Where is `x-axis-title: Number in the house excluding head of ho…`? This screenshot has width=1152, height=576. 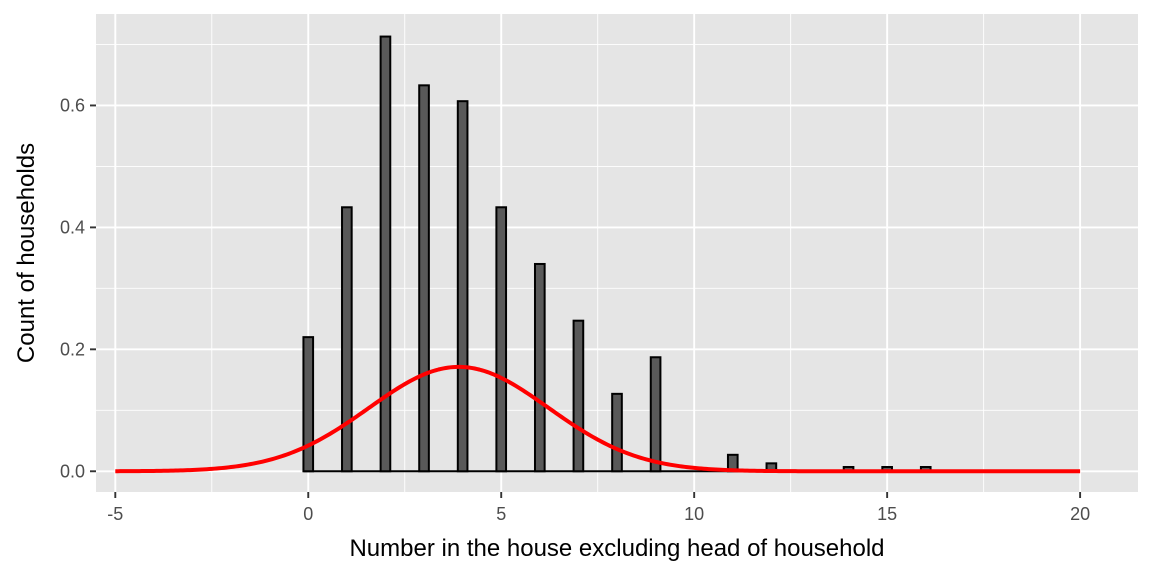 x-axis-title: Number in the house excluding head of ho… is located at coordinates (616, 548).